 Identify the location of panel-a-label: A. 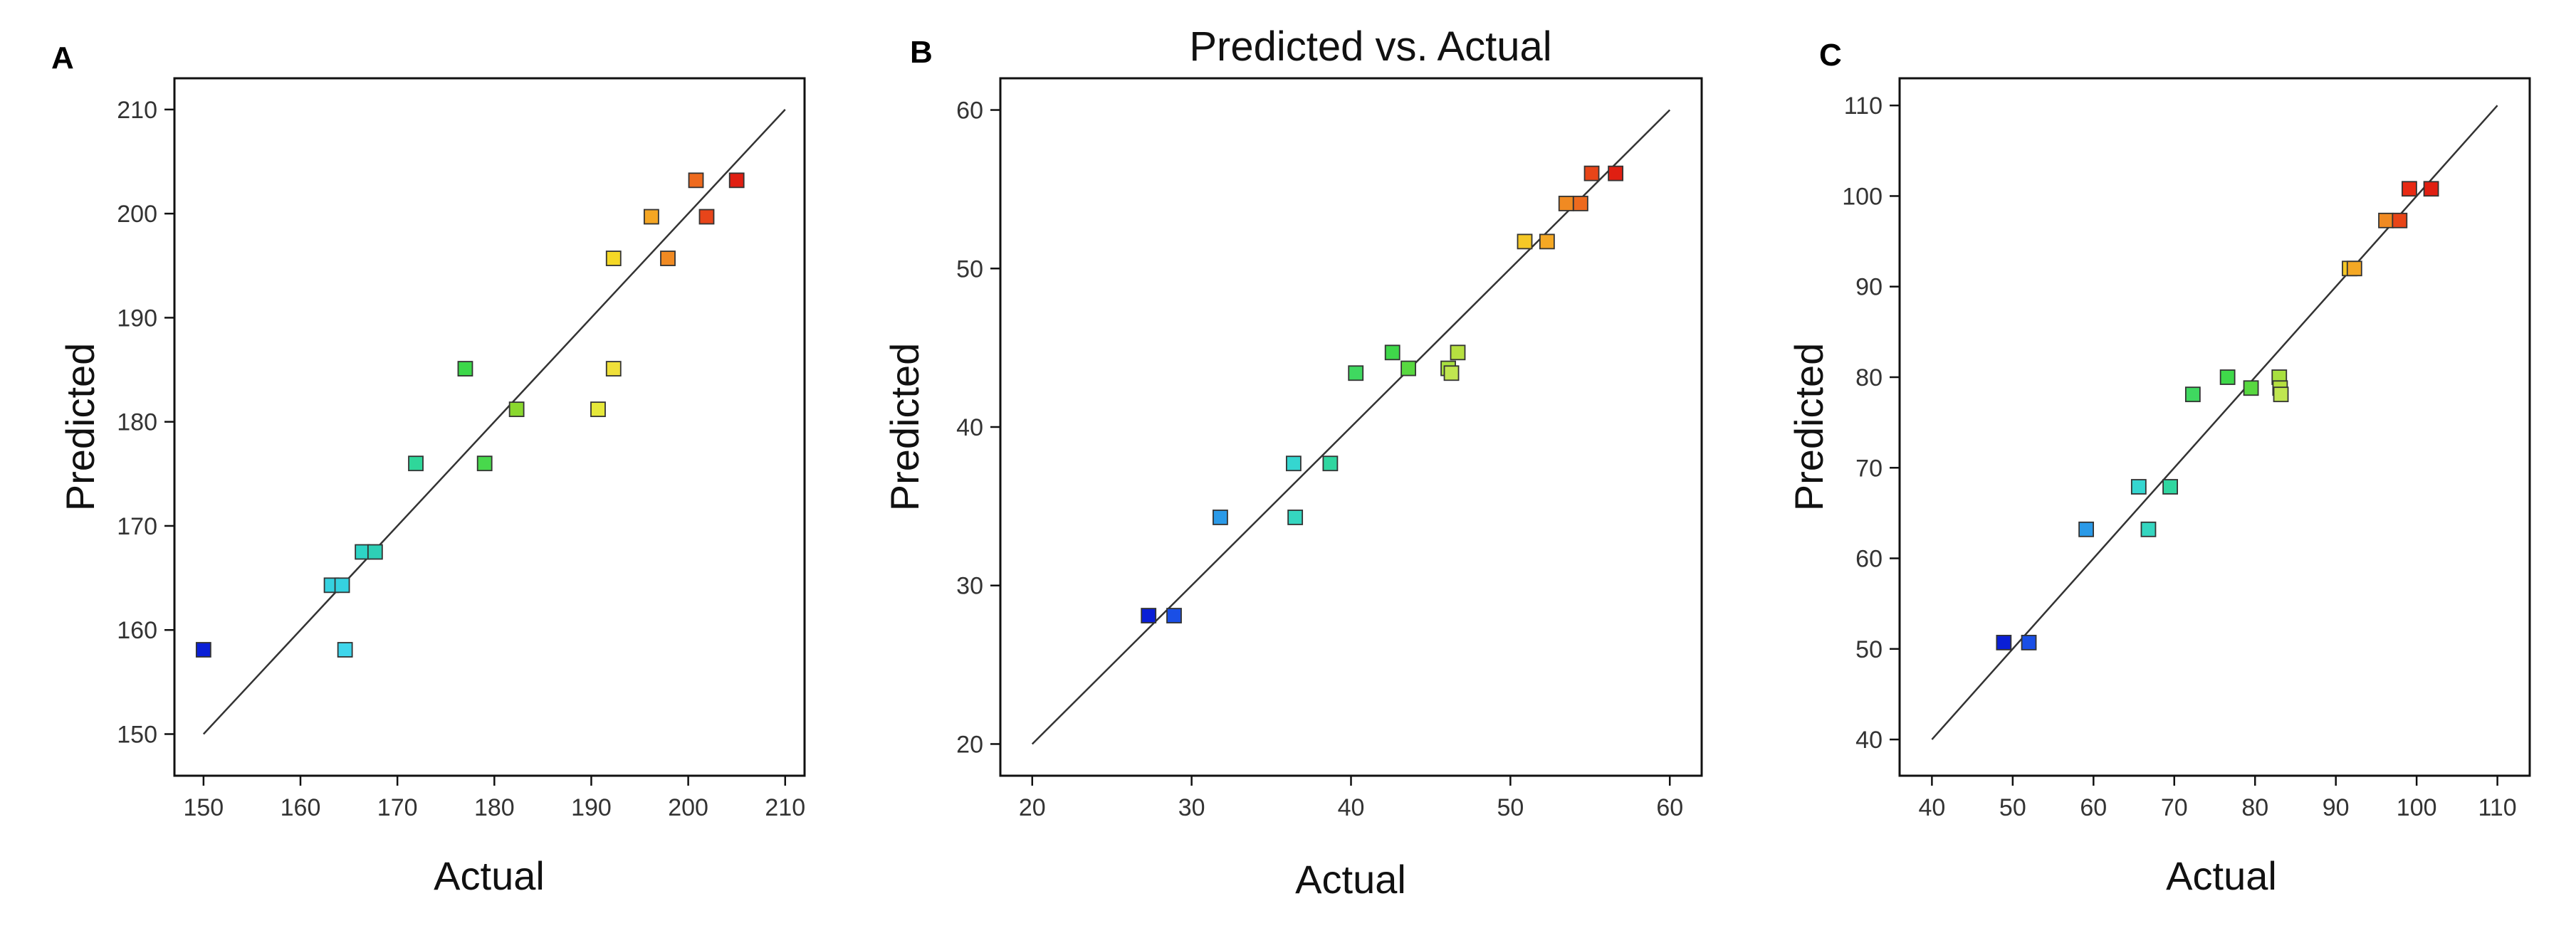
(62, 58).